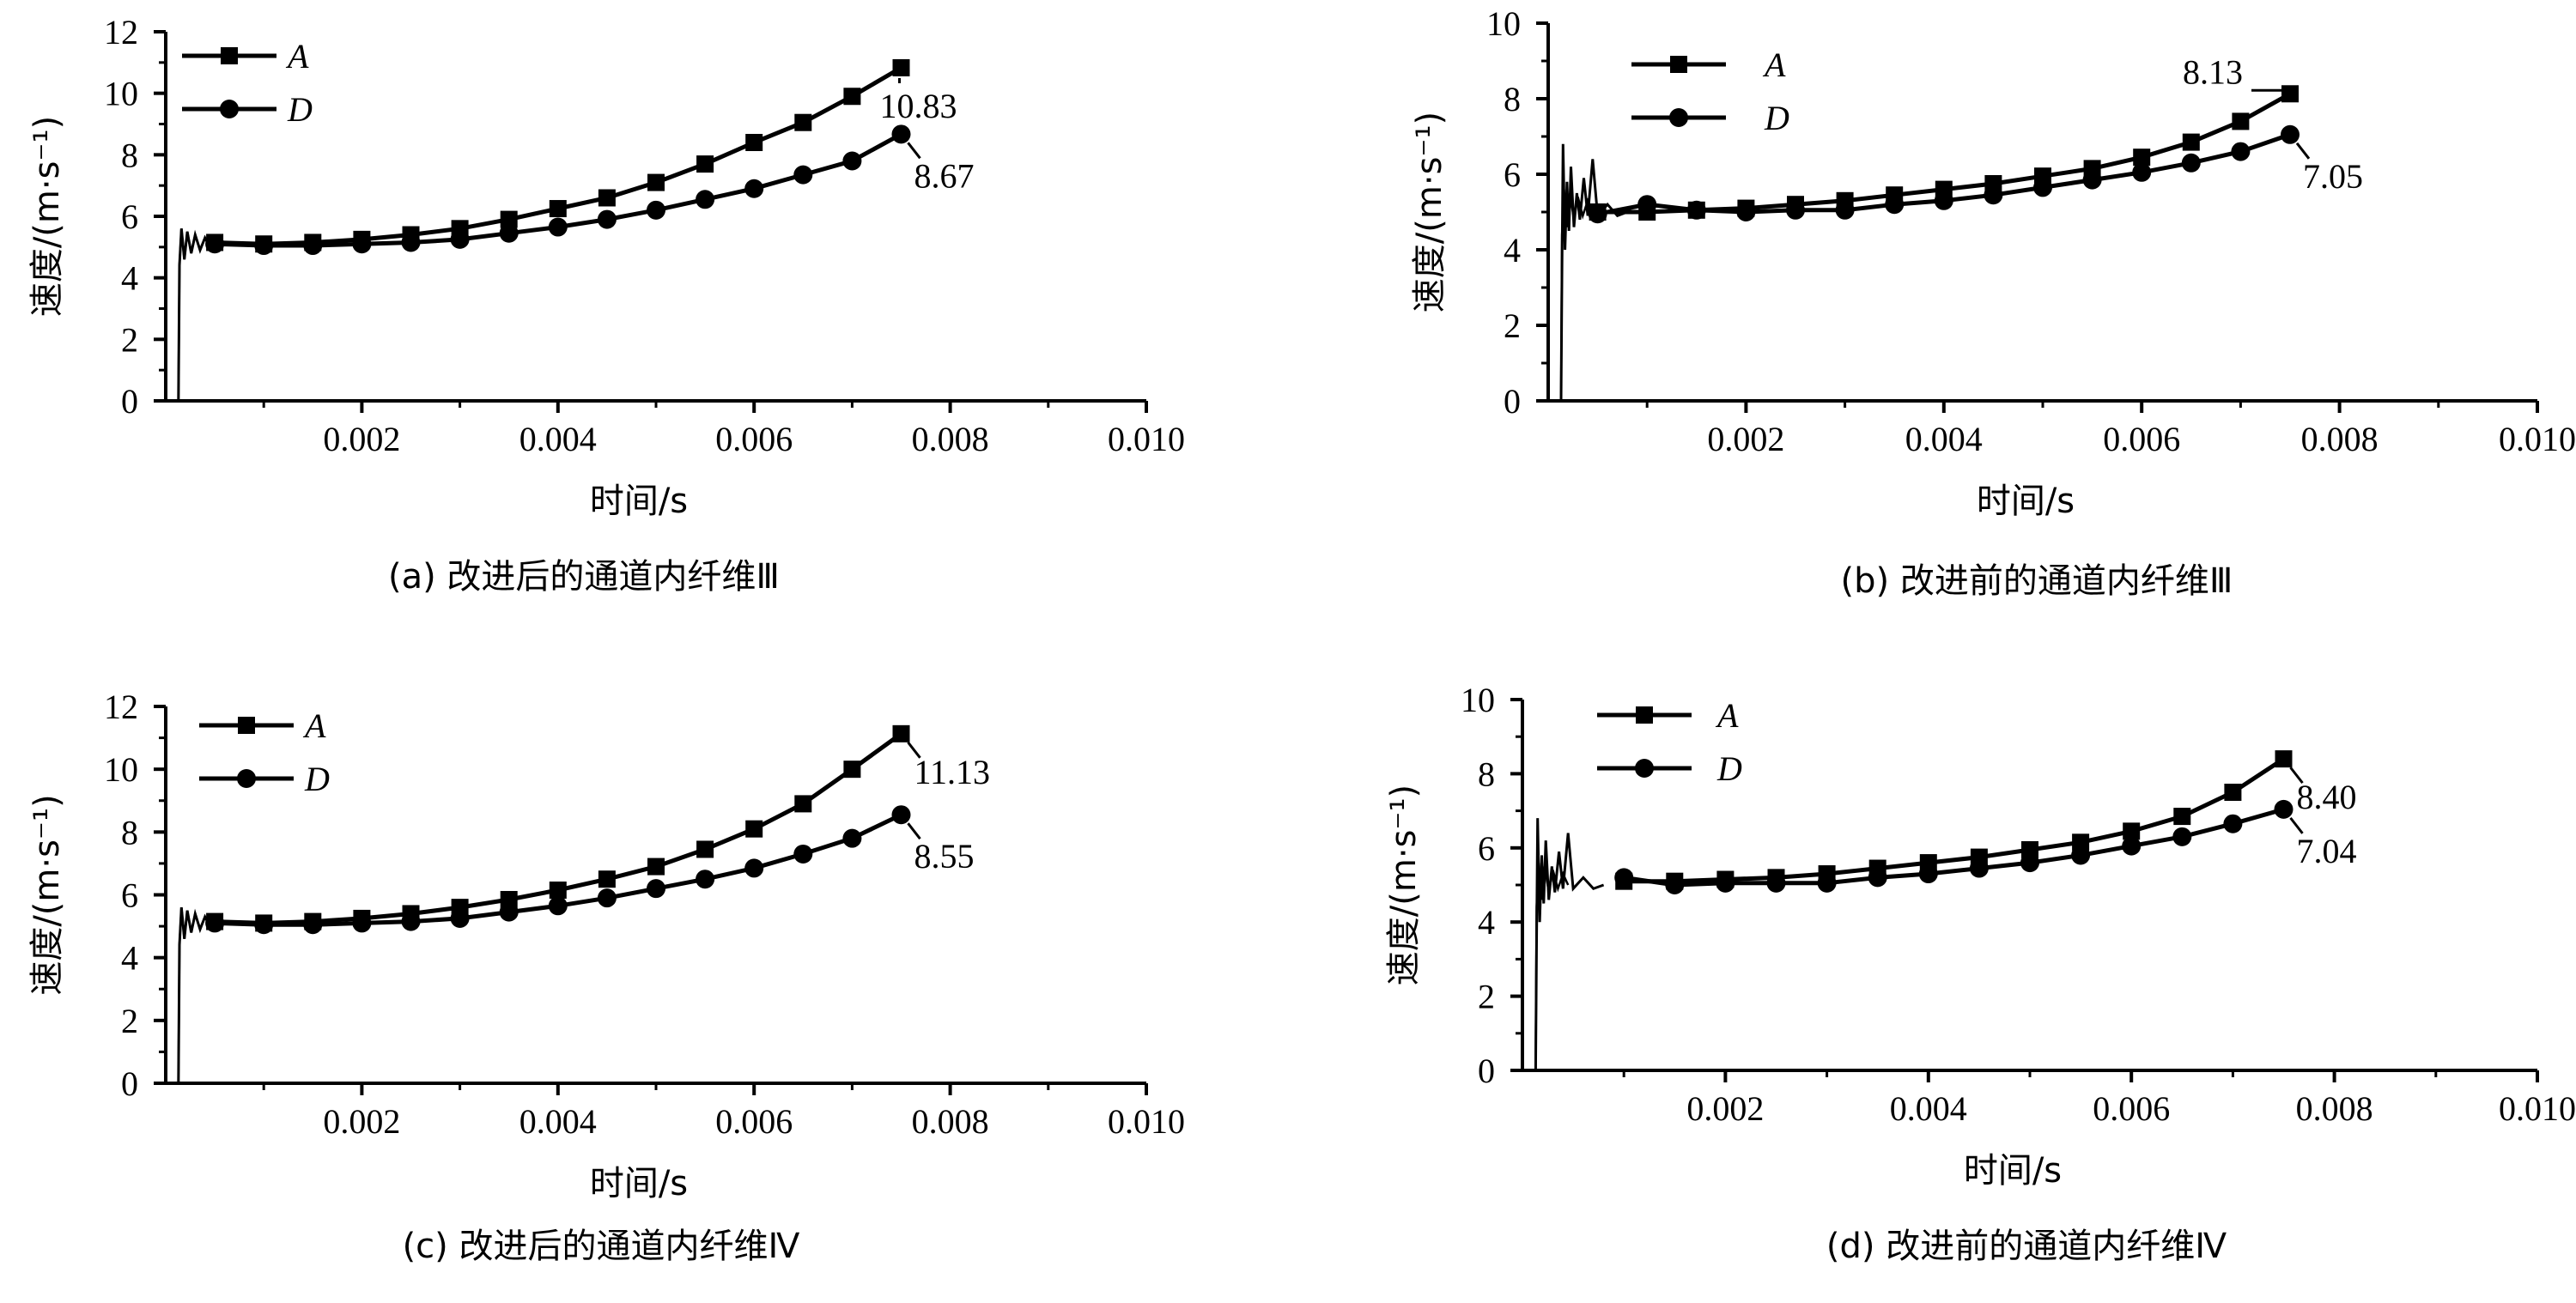 Image resolution: width=2576 pixels, height=1303 pixels. I want to click on x-tick-label: 0.002, so click(1725, 1108).